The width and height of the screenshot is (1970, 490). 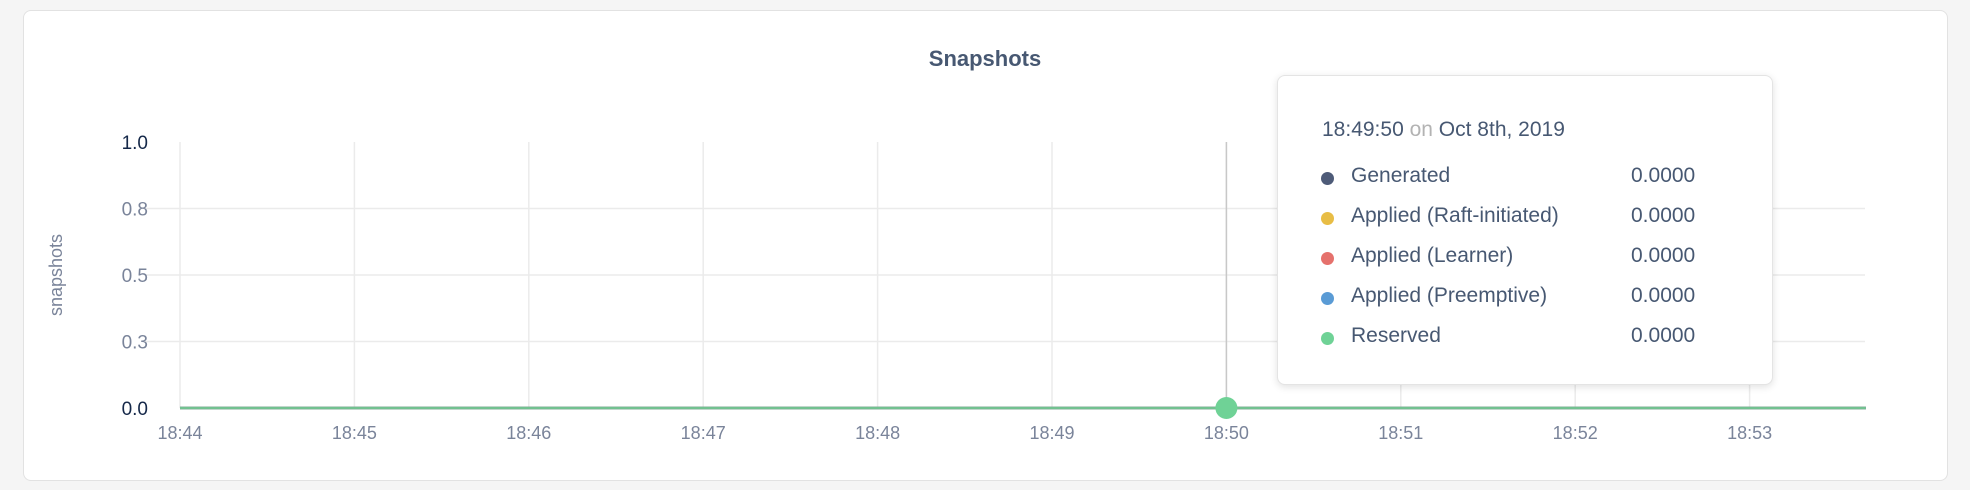 What do you see at coordinates (135, 210) in the screenshot?
I see `y-tick-label: 0.8` at bounding box center [135, 210].